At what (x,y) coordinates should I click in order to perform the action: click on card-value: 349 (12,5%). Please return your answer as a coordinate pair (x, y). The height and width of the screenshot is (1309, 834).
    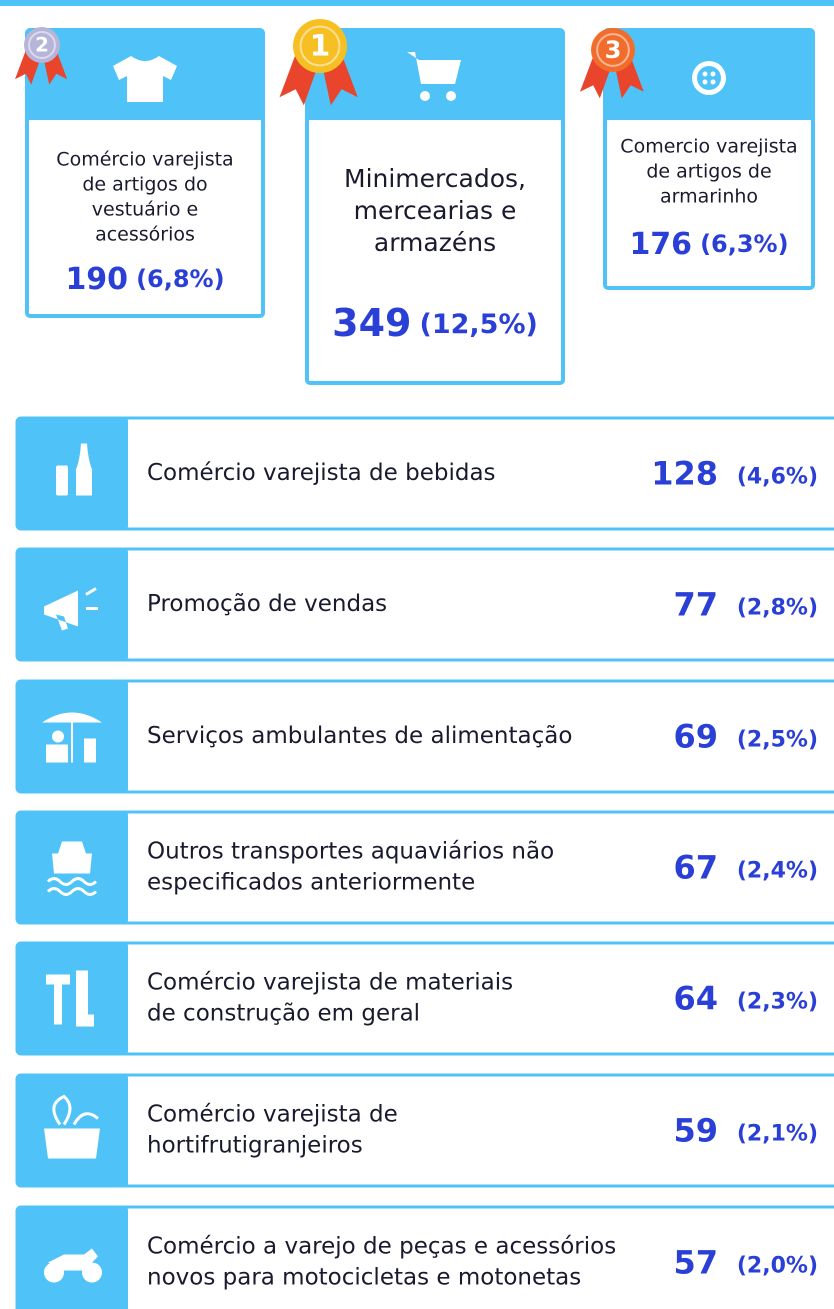
    Looking at the image, I should click on (435, 323).